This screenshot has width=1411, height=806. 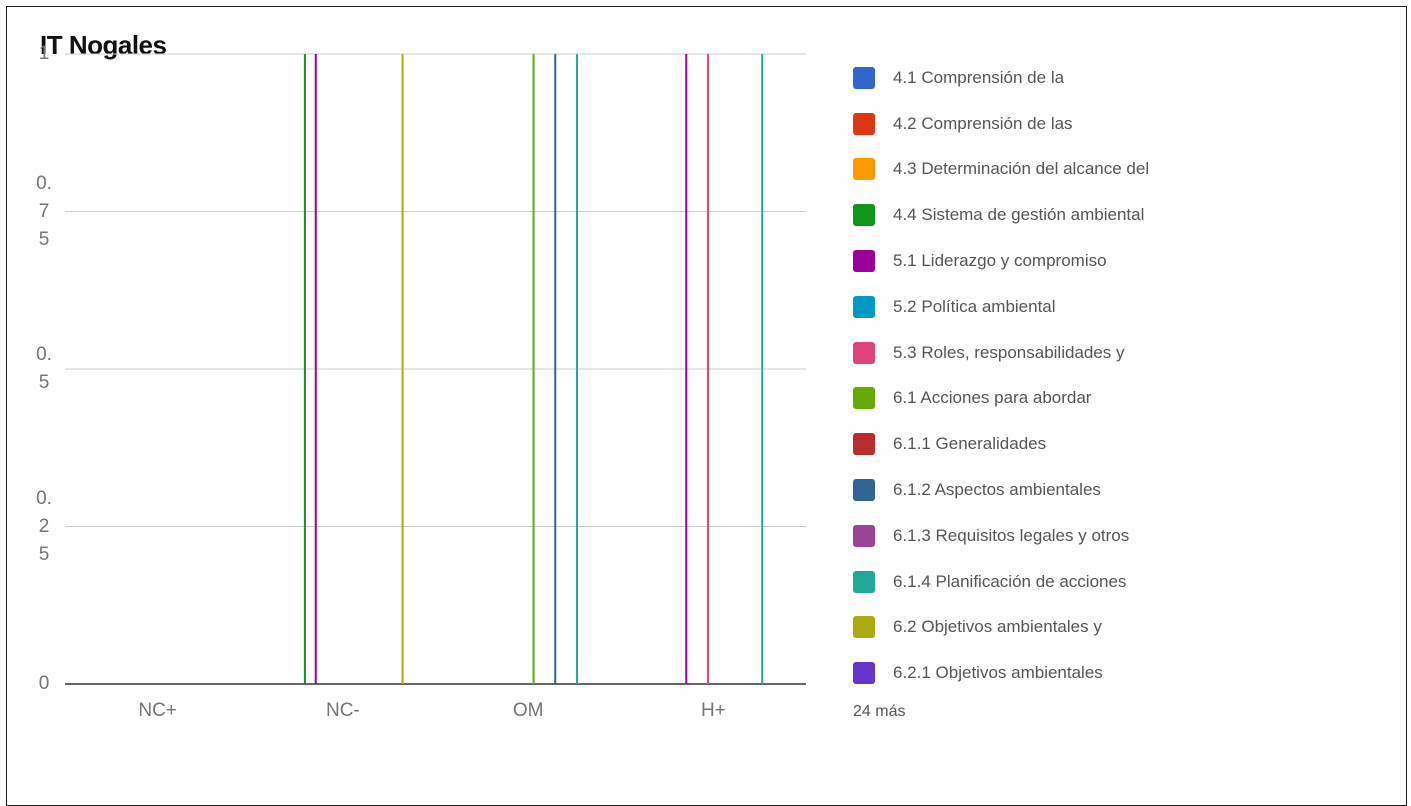 What do you see at coordinates (970, 444) in the screenshot?
I see `legend-label: 6.1.1 Generalidades` at bounding box center [970, 444].